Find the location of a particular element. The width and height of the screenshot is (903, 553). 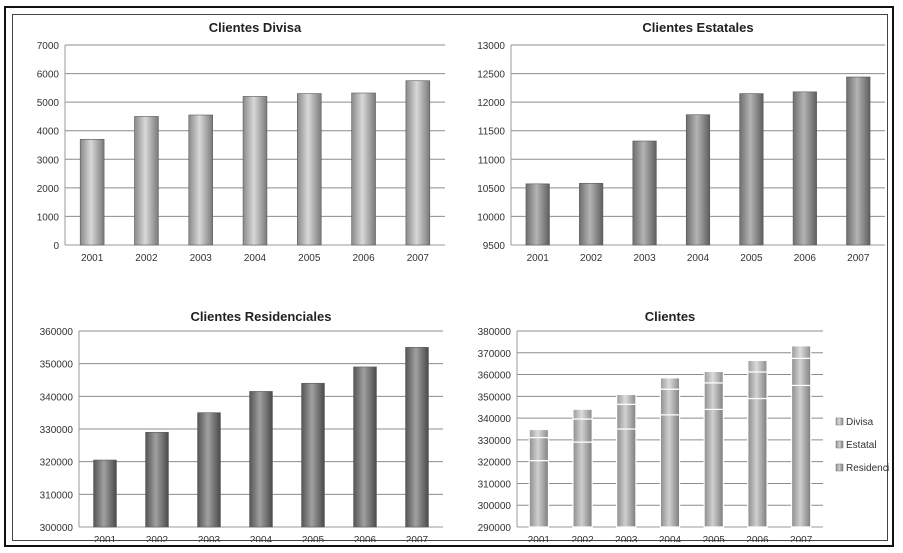

y-tick-label: 10000 is located at coordinates (491, 217).